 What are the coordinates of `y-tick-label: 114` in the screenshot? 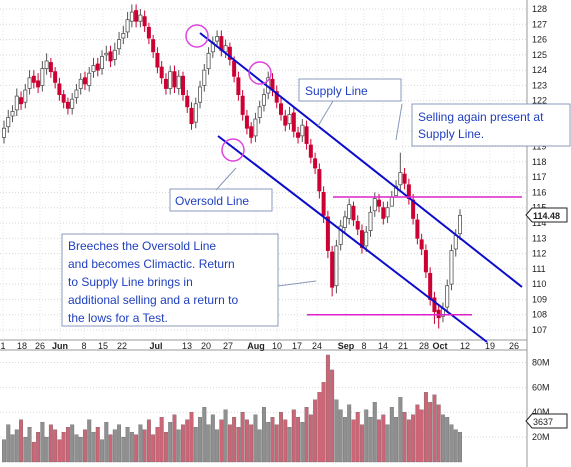 It's located at (539, 223).